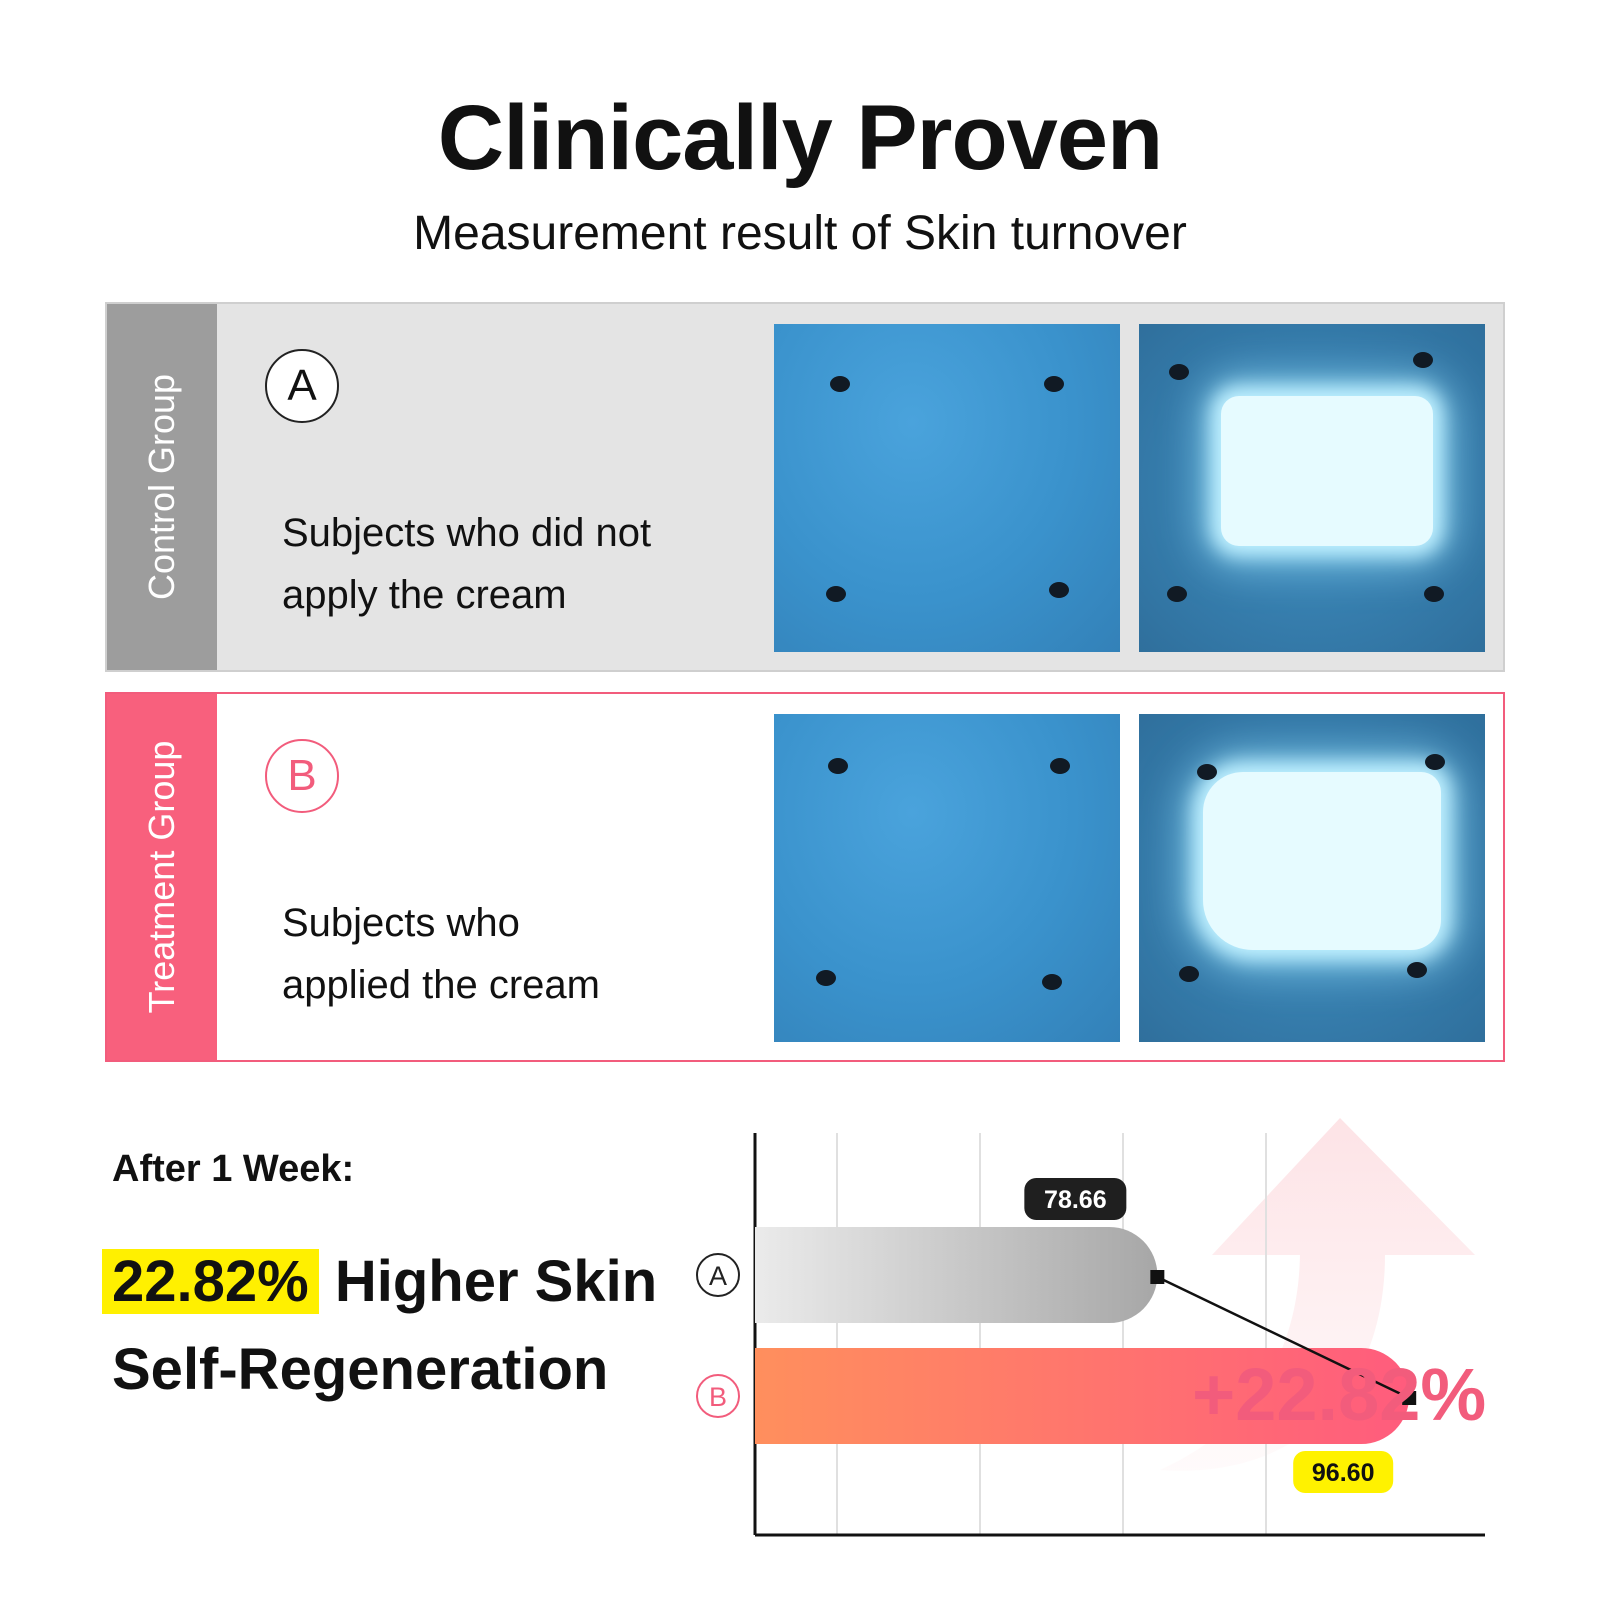 This screenshot has height=1600, width=1600. What do you see at coordinates (496, 1281) in the screenshot?
I see `headline-rest: Higher Skin` at bounding box center [496, 1281].